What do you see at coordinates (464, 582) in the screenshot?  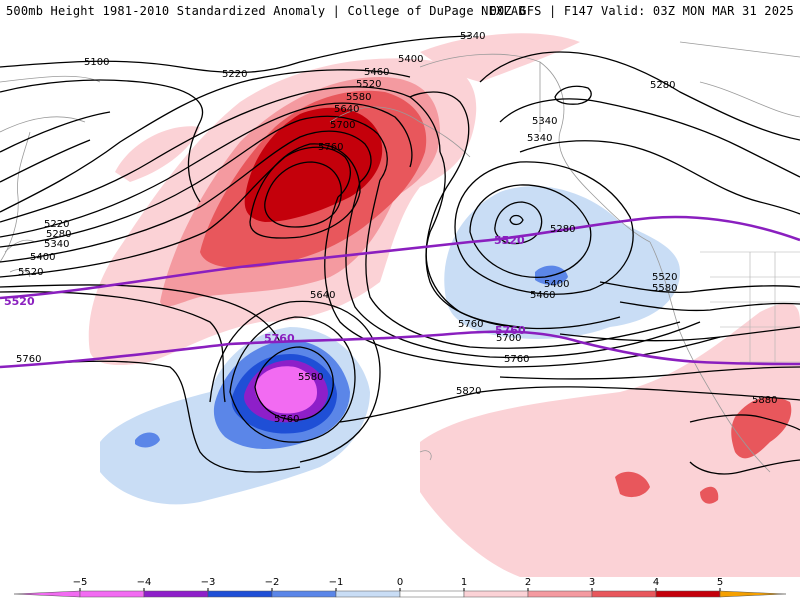 I see `colorbar-tick-label: 1` at bounding box center [464, 582].